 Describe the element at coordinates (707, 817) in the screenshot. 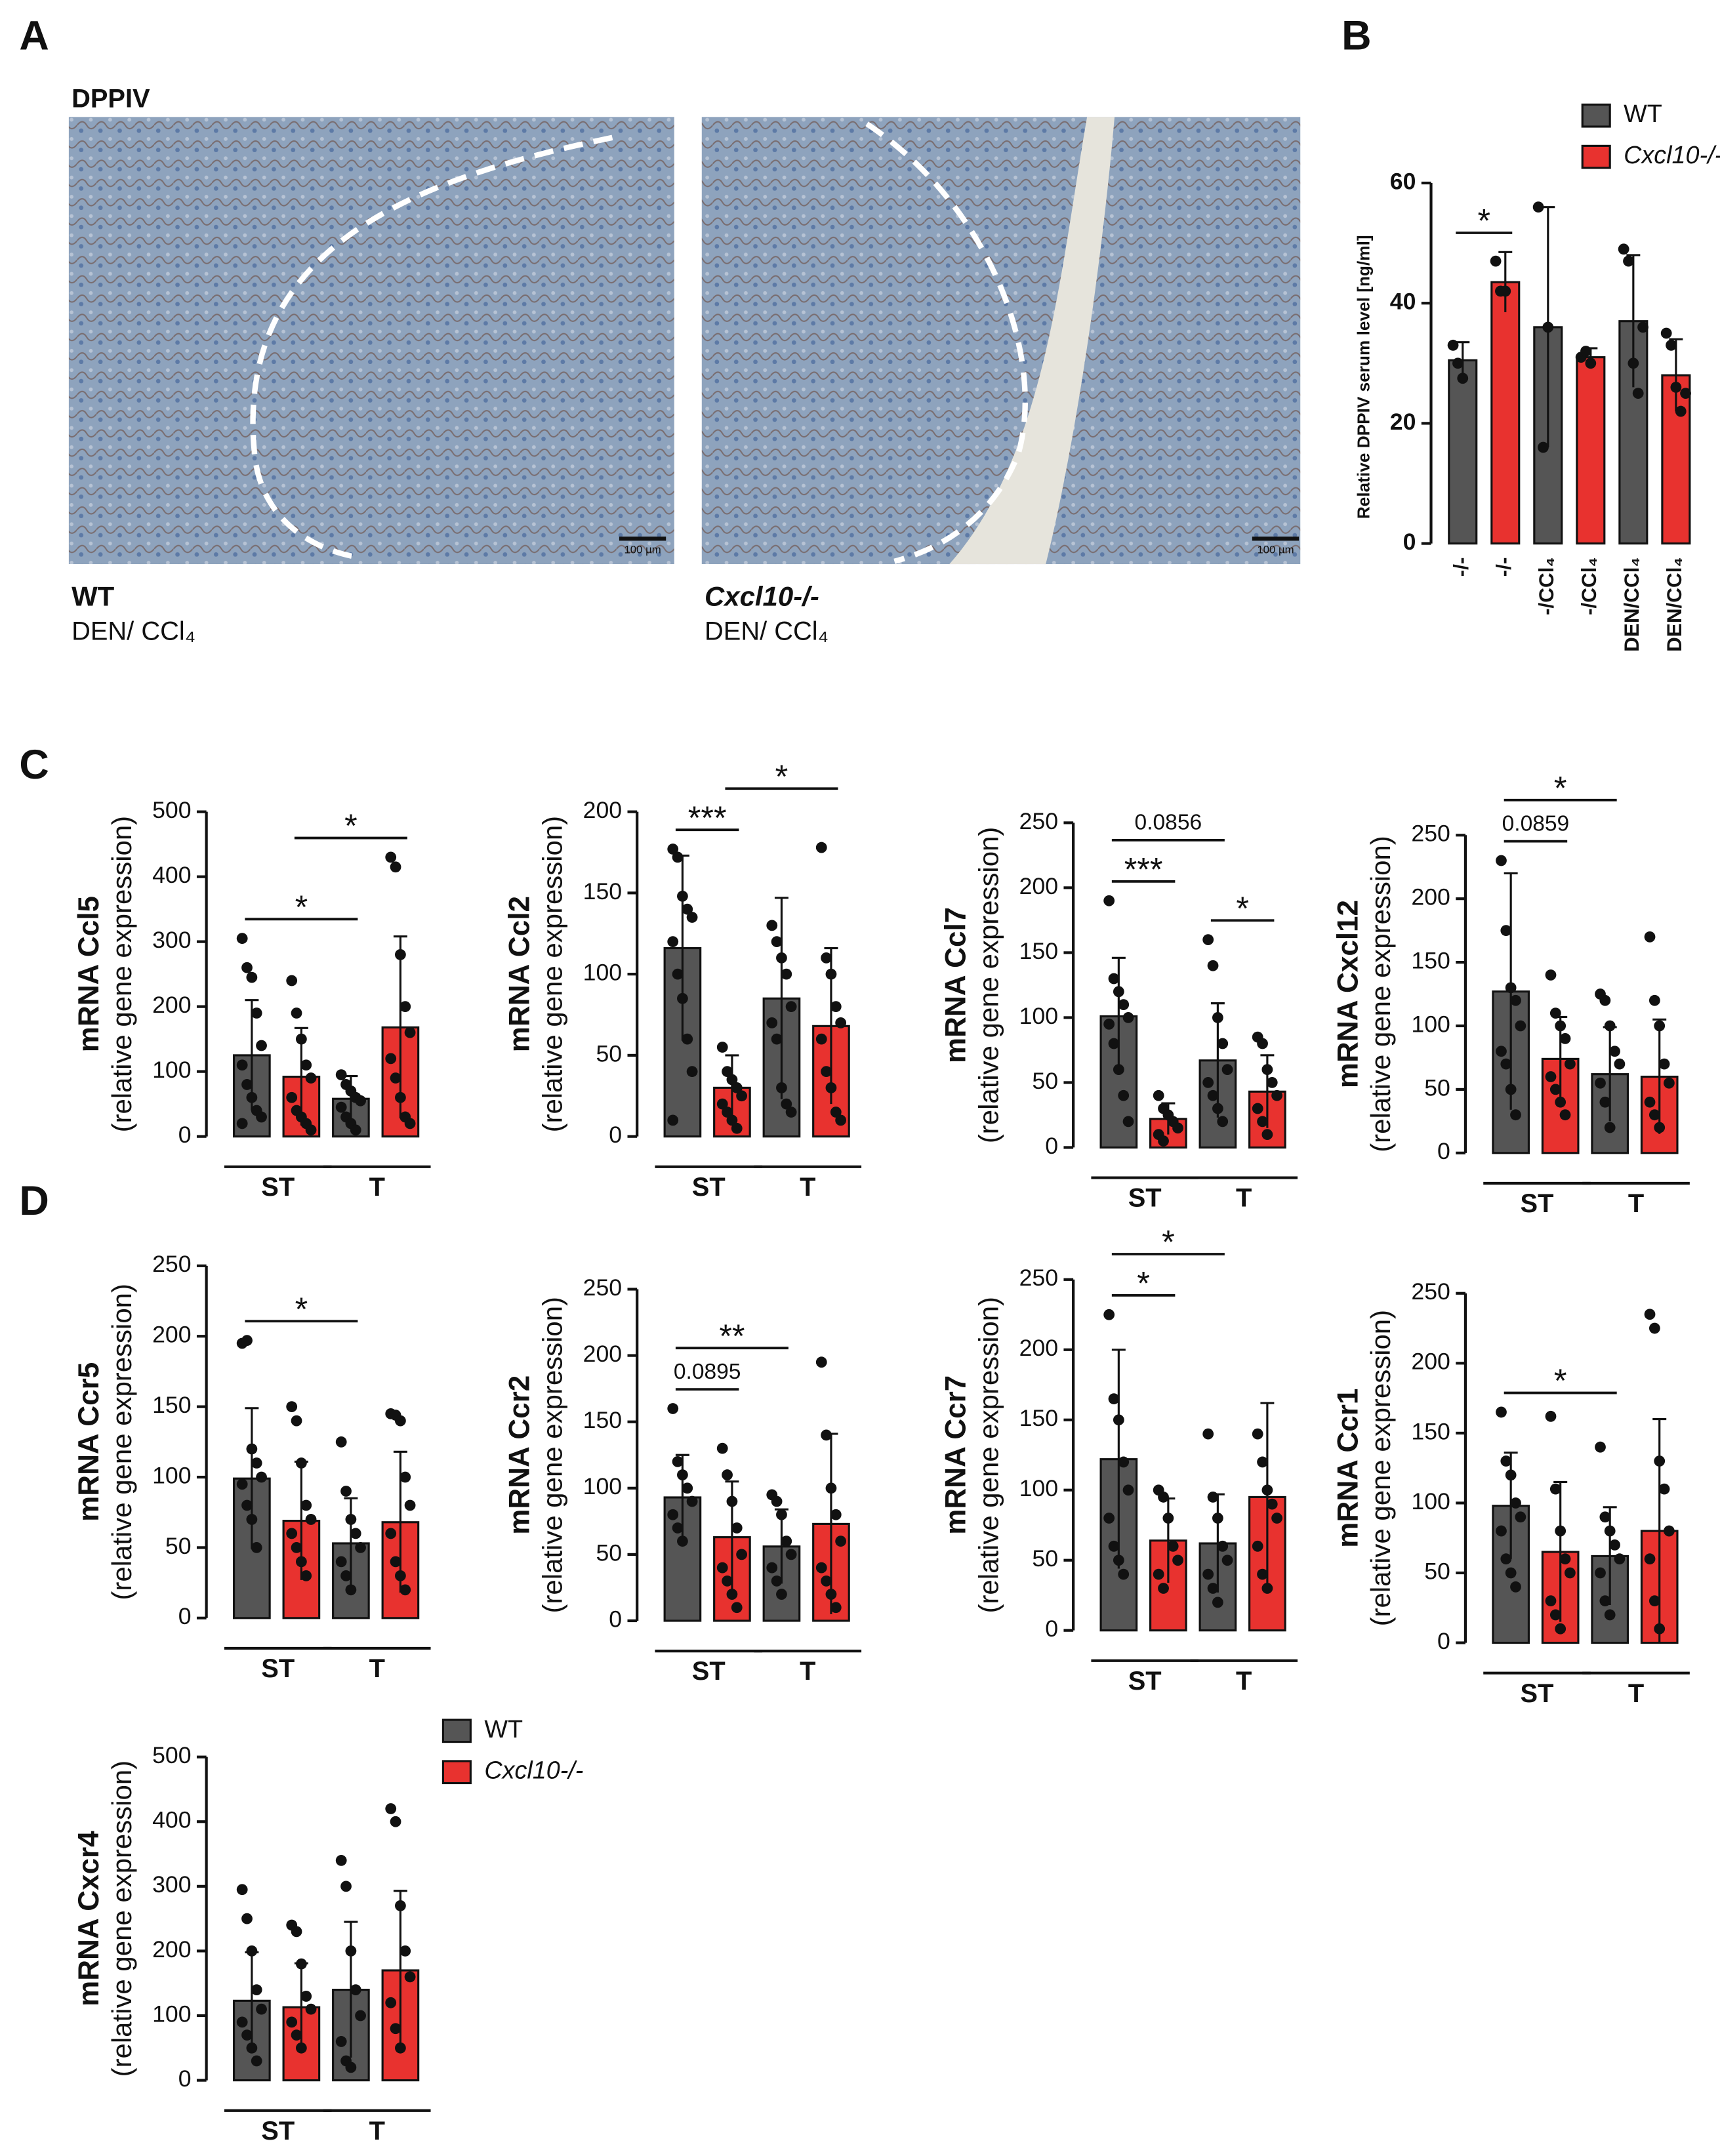

I see `significance-label: ***` at that location.